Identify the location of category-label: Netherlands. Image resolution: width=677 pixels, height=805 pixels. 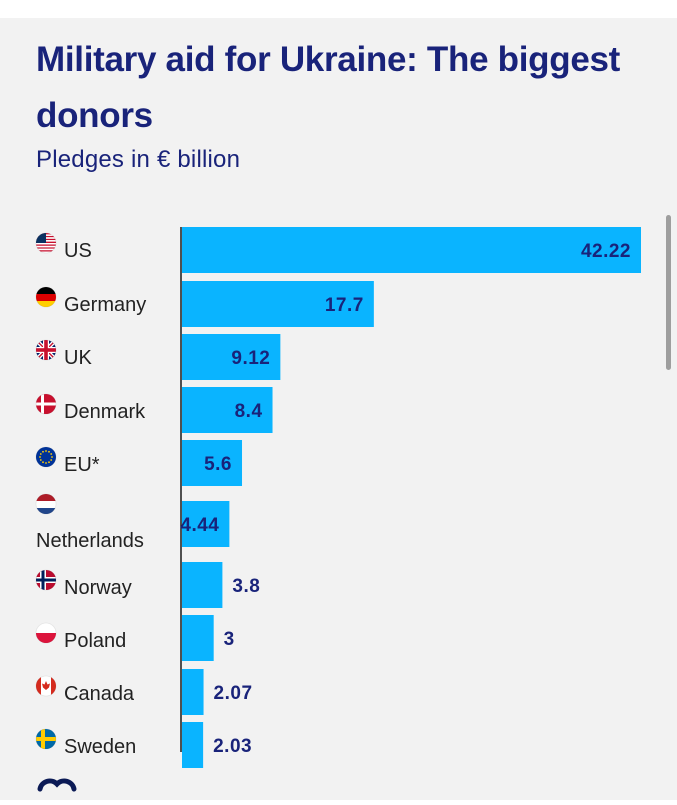
(90, 541).